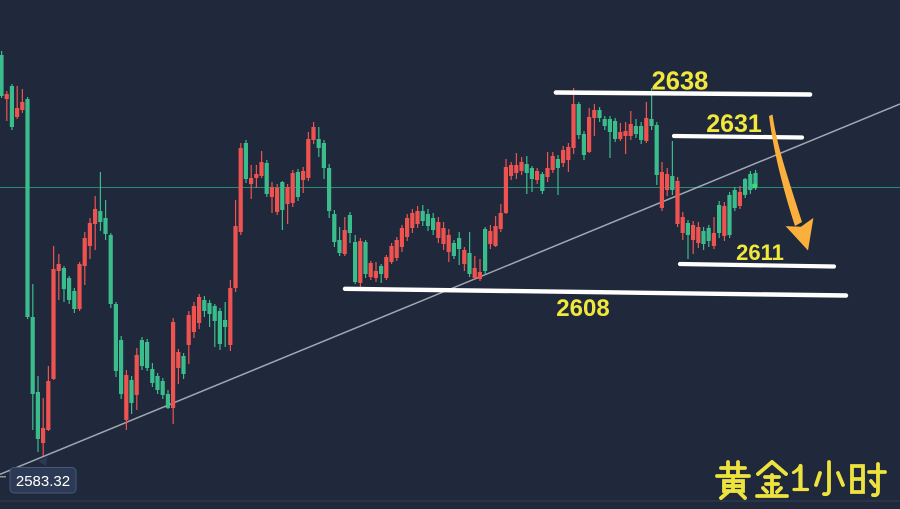 This screenshot has height=509, width=900. Describe the element at coordinates (760, 252) in the screenshot. I see `svg-text: 2611` at that location.